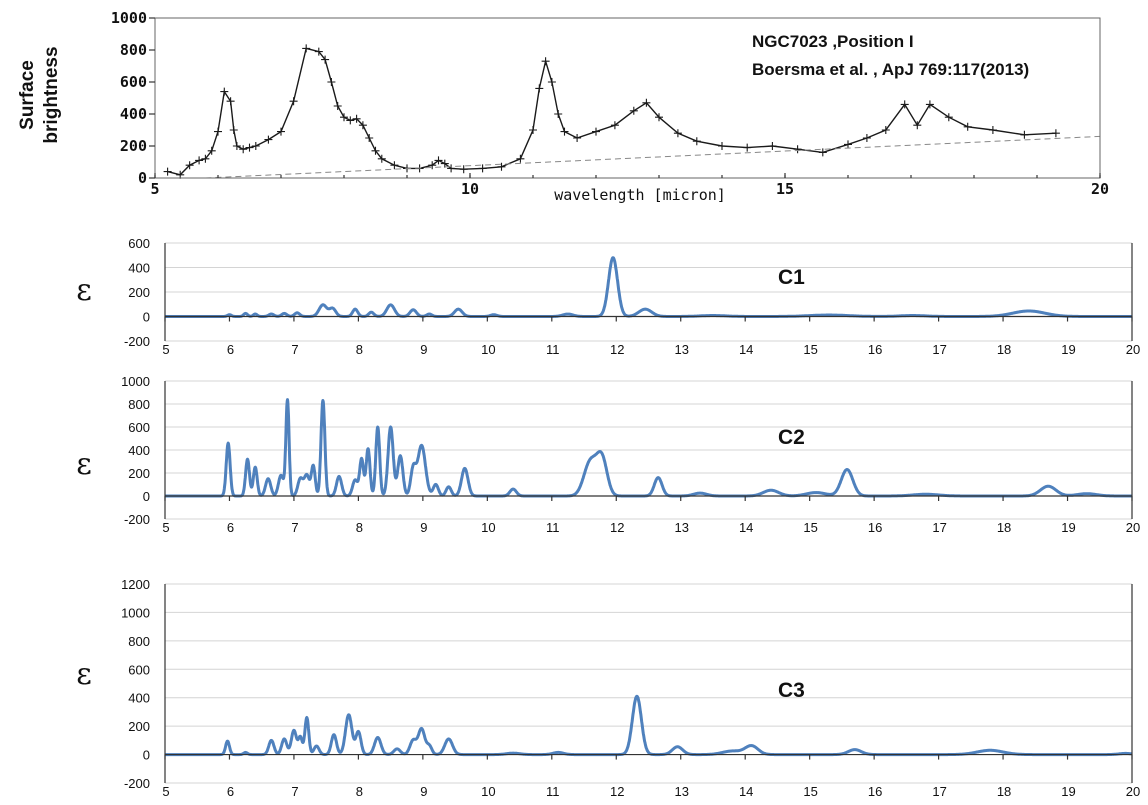  I want to click on c2-xtick-label: 10, so click(488, 527).